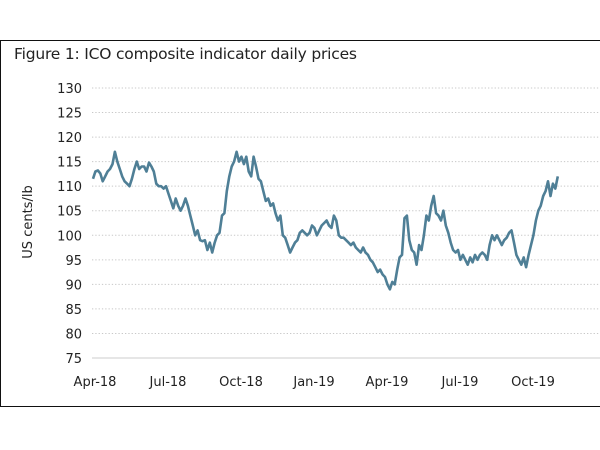 This screenshot has width=600, height=450. Describe the element at coordinates (69, 138) in the screenshot. I see `y-tick-label: 120` at that location.